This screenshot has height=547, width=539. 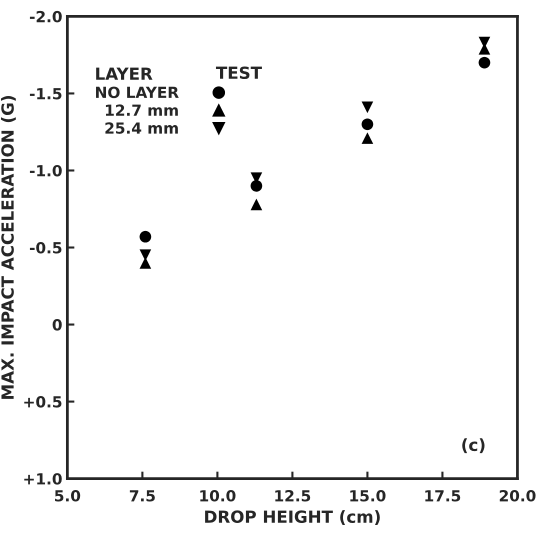 What do you see at coordinates (137, 92) in the screenshot?
I see `legend-label: NO LAYER` at bounding box center [137, 92].